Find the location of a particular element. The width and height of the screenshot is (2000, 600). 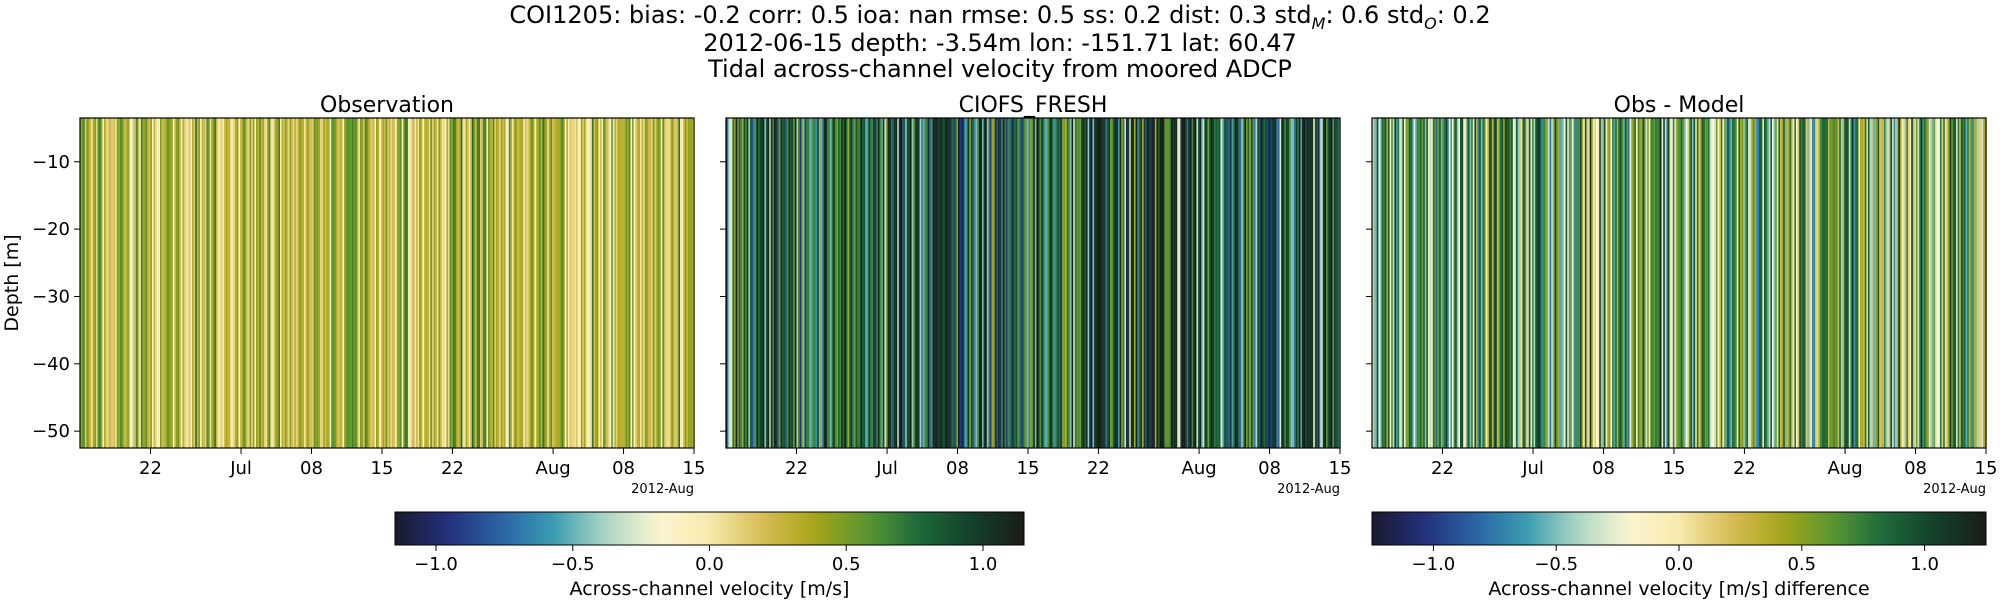

x-tick-label: Aug is located at coordinates (553, 468).